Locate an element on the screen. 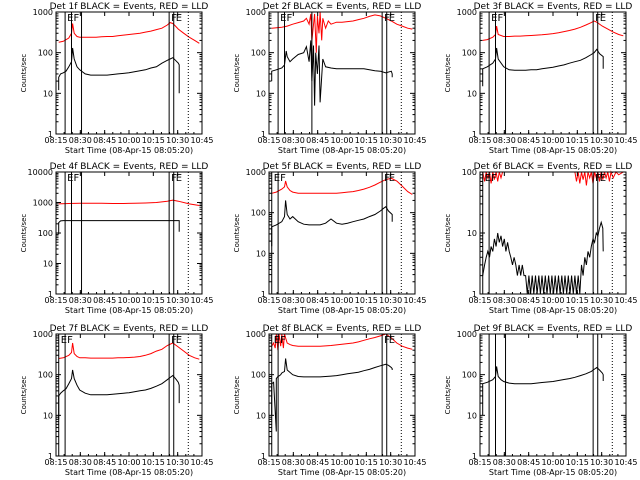  panel-title: Det 7f BLACK = Events, RED = LLD is located at coordinates (129, 329).